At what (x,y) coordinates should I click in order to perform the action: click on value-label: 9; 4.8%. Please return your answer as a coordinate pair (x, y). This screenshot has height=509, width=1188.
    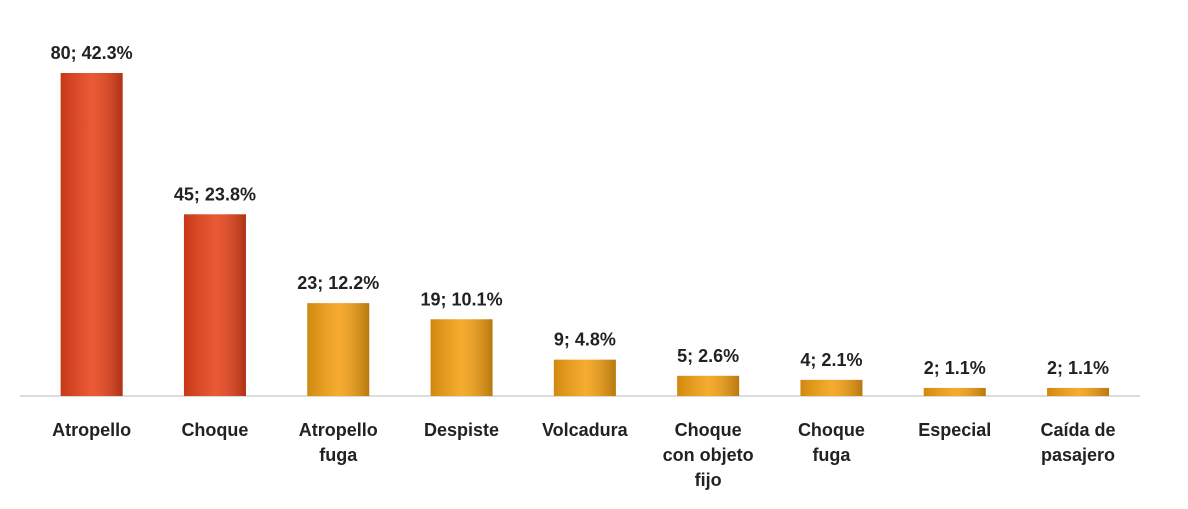
    Looking at the image, I should click on (585, 340).